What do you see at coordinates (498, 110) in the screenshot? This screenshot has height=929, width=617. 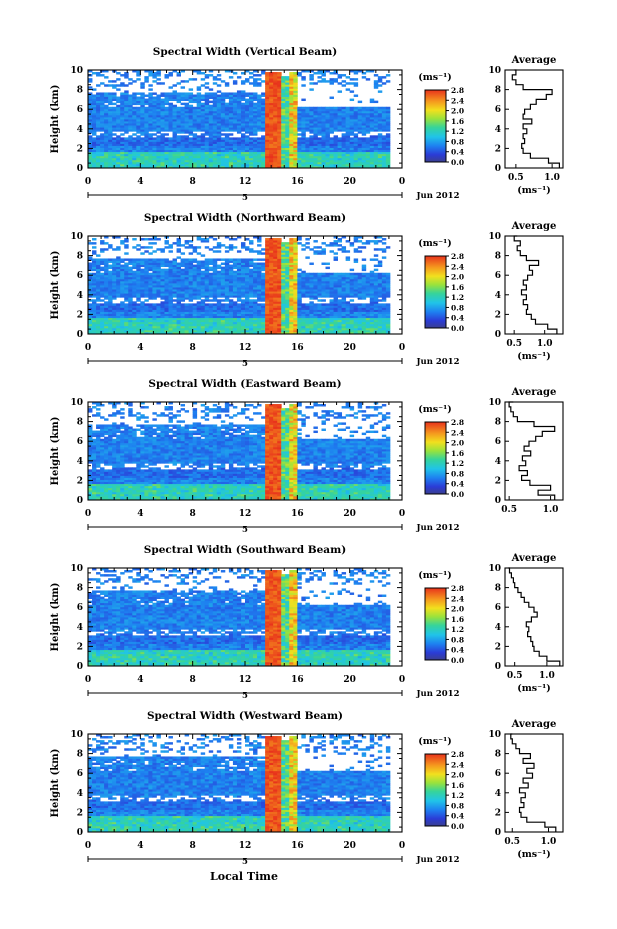 I see `profile-y-tick-label: 6` at bounding box center [498, 110].